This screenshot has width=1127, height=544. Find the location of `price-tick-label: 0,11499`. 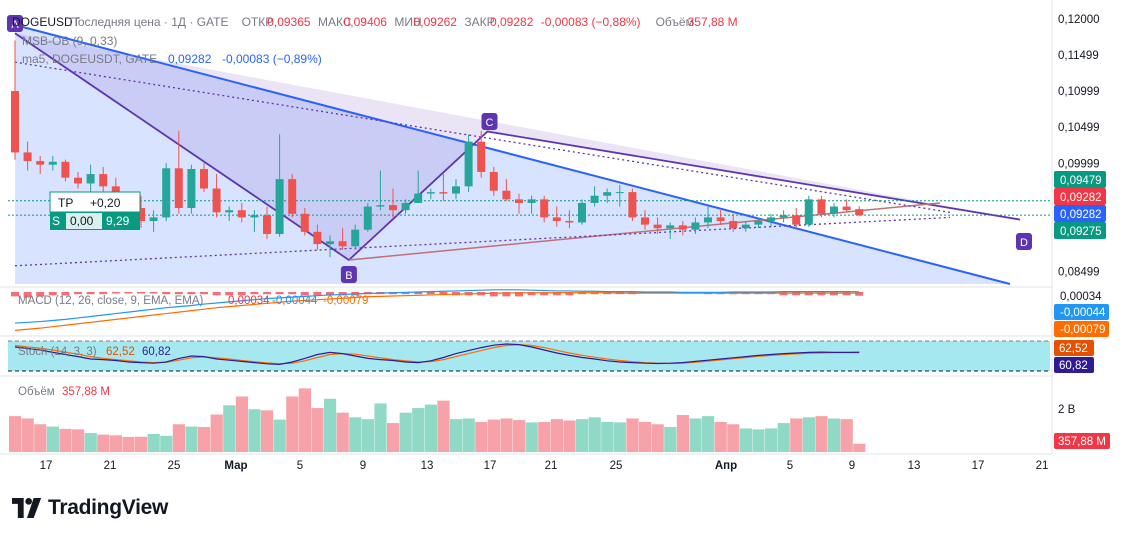

price-tick-label: 0,11499 is located at coordinates (1078, 56).